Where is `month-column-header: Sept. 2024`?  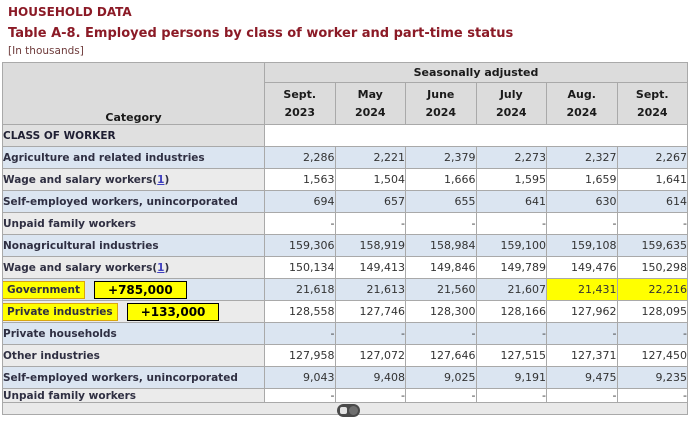
month-column-header: Sept. 2024 is located at coordinates (652, 103).